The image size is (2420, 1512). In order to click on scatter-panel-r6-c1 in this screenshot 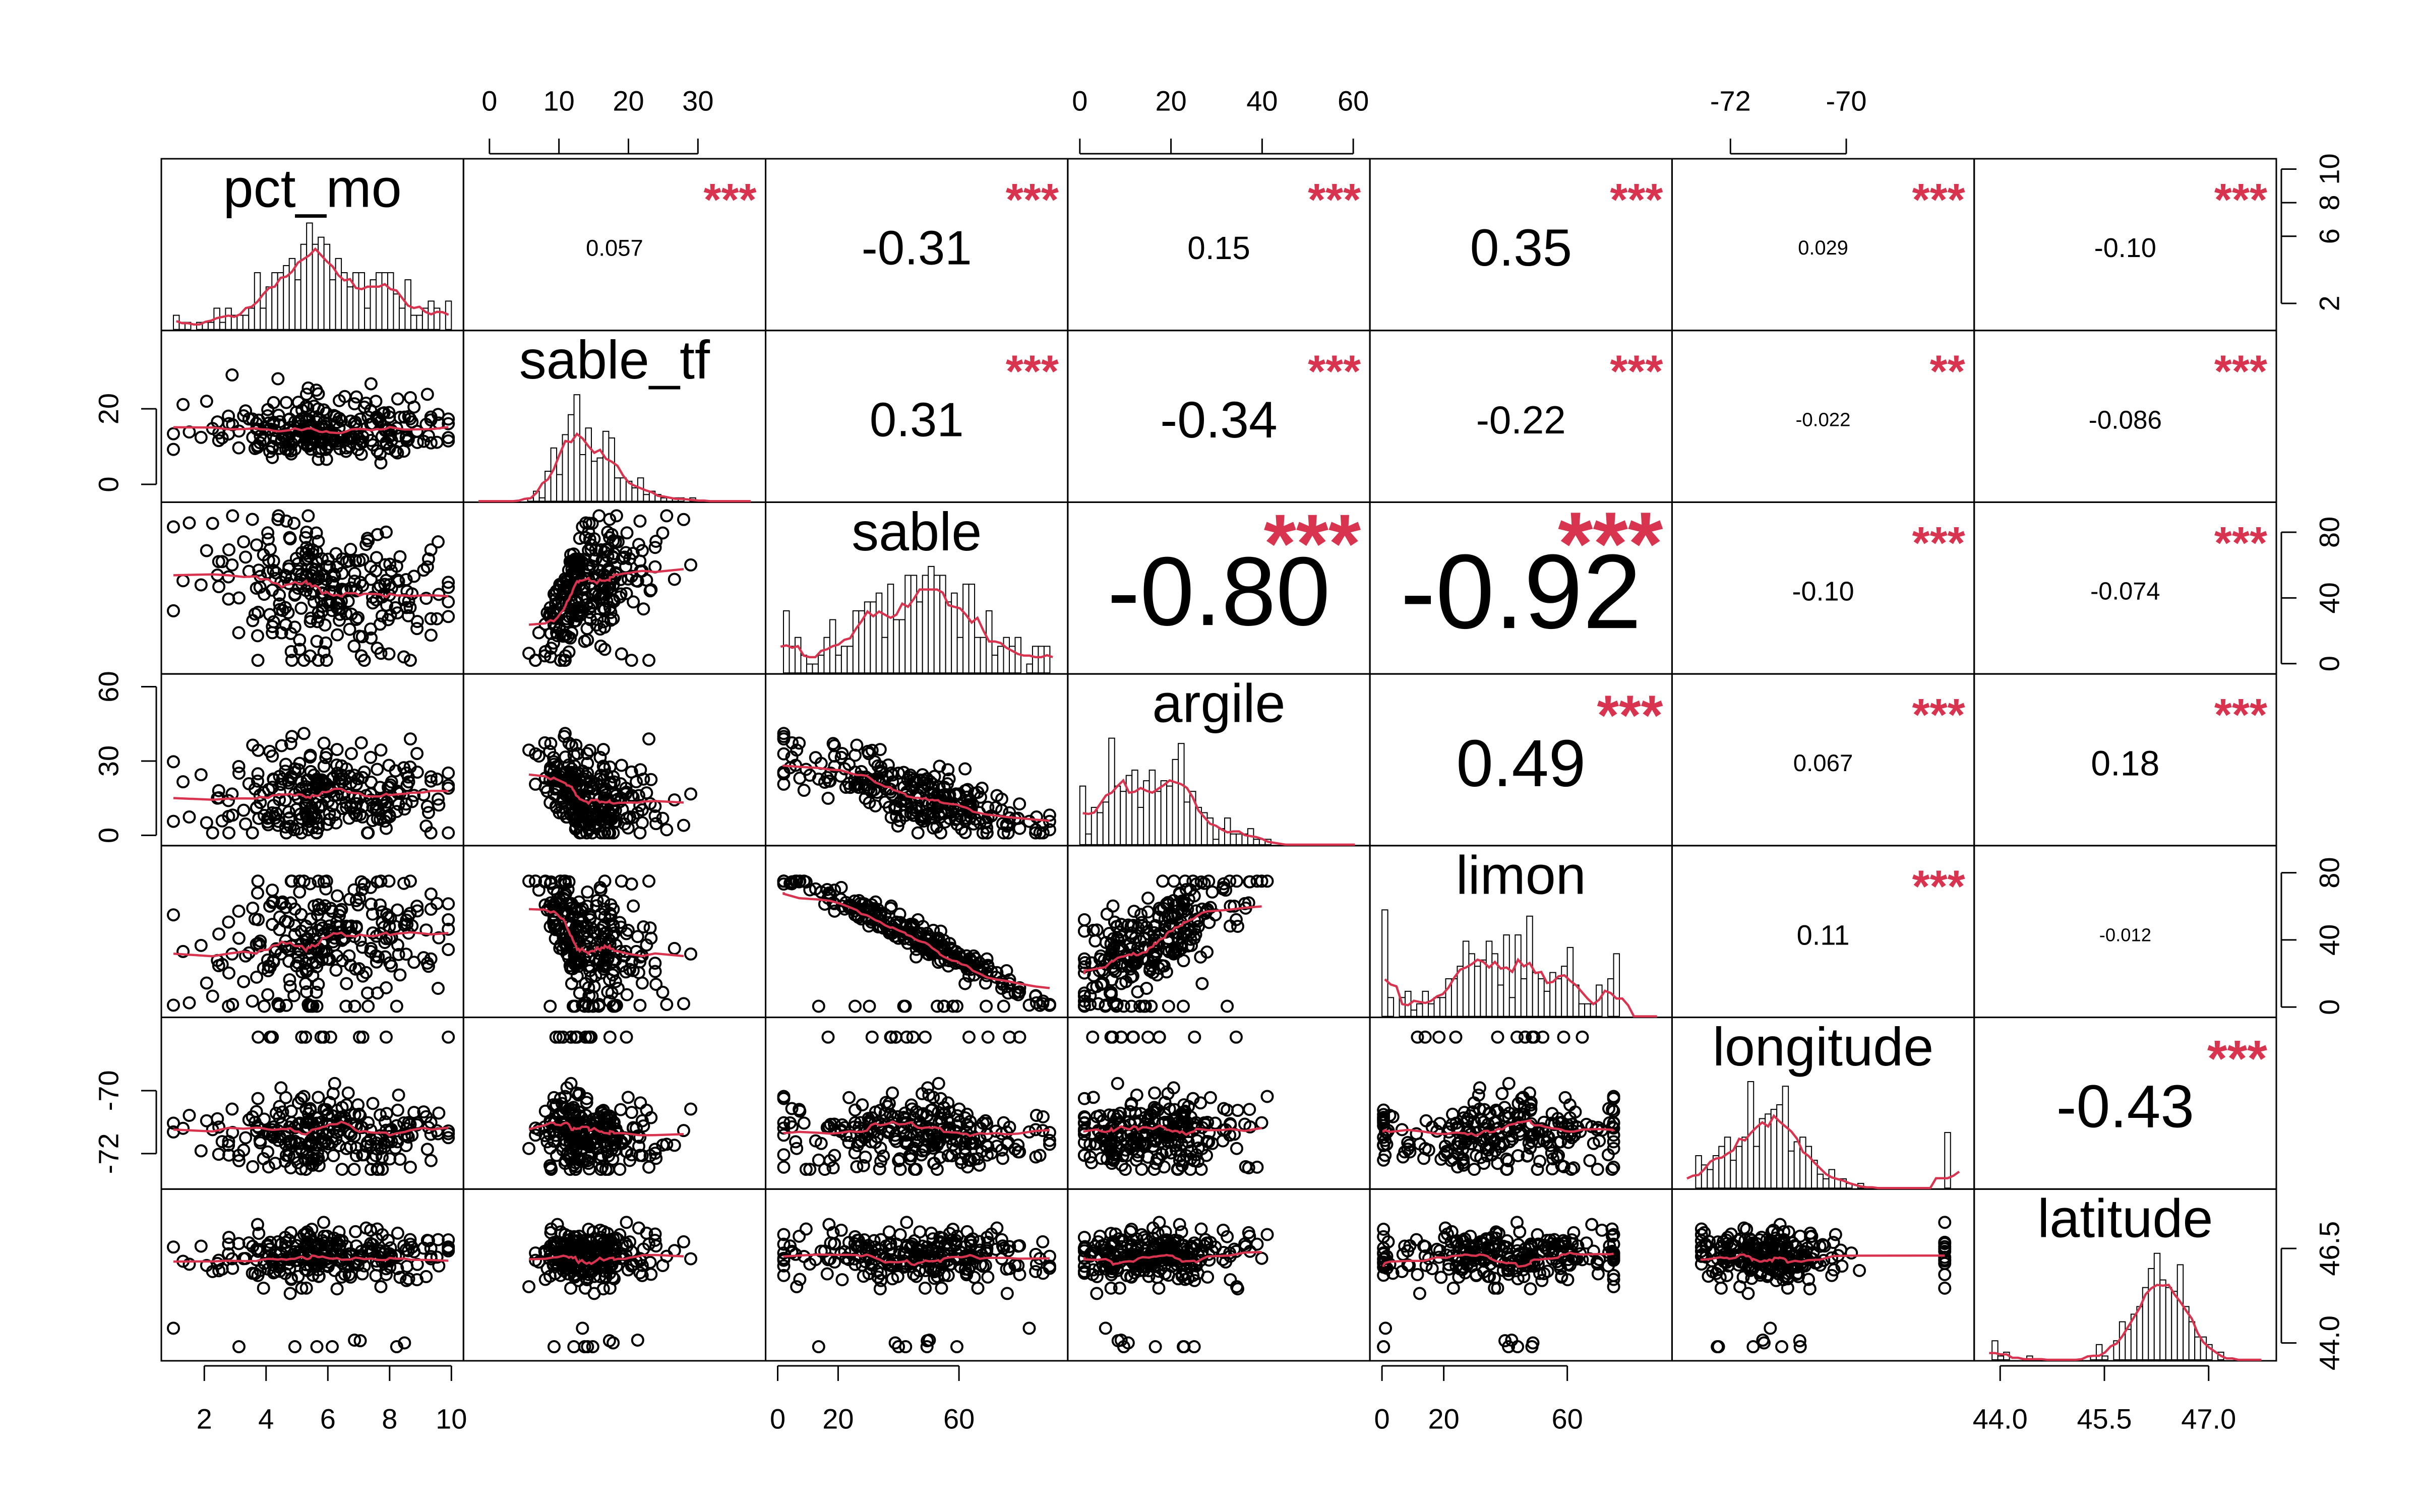, I will do `click(610, 1285)`.